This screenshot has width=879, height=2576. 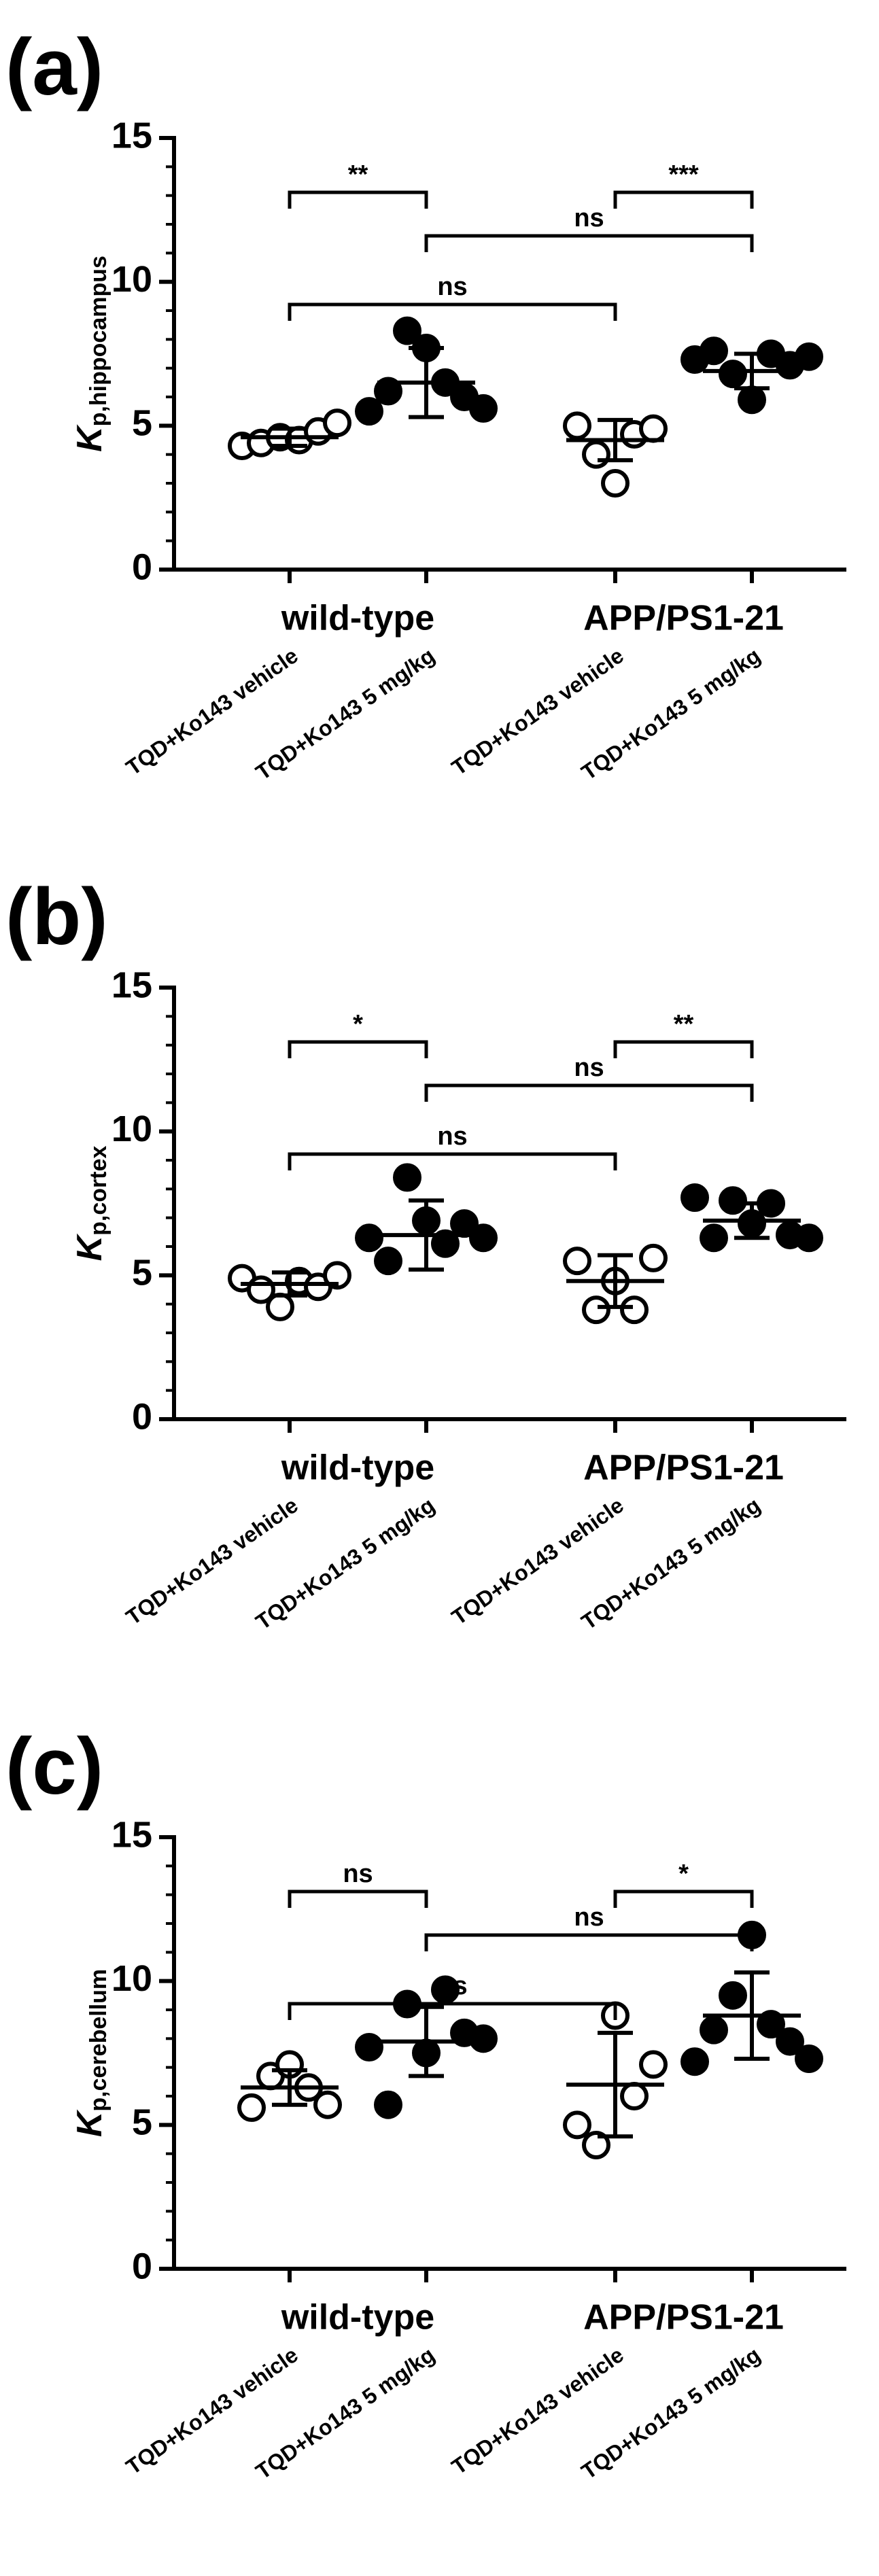 I want to click on panel-label: (b), so click(x=56, y=917).